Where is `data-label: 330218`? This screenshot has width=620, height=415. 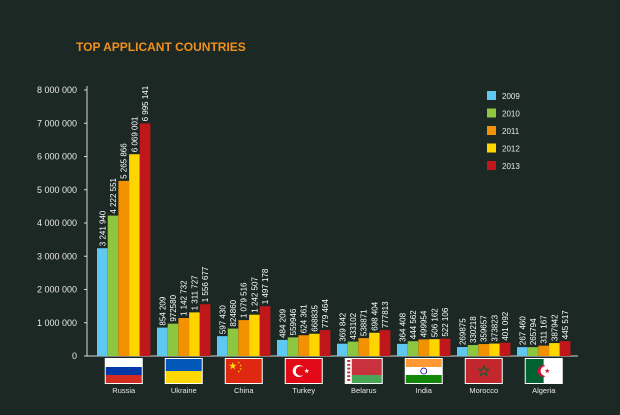
data-label: 330218 is located at coordinates (473, 329).